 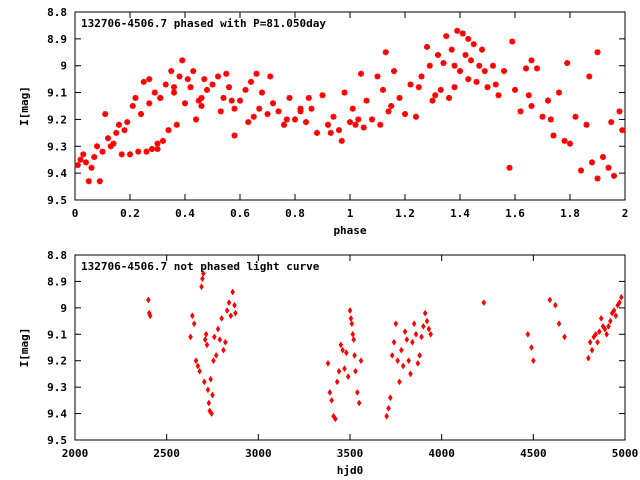 I want to click on x-tick-label: 0.4, so click(x=185, y=213).